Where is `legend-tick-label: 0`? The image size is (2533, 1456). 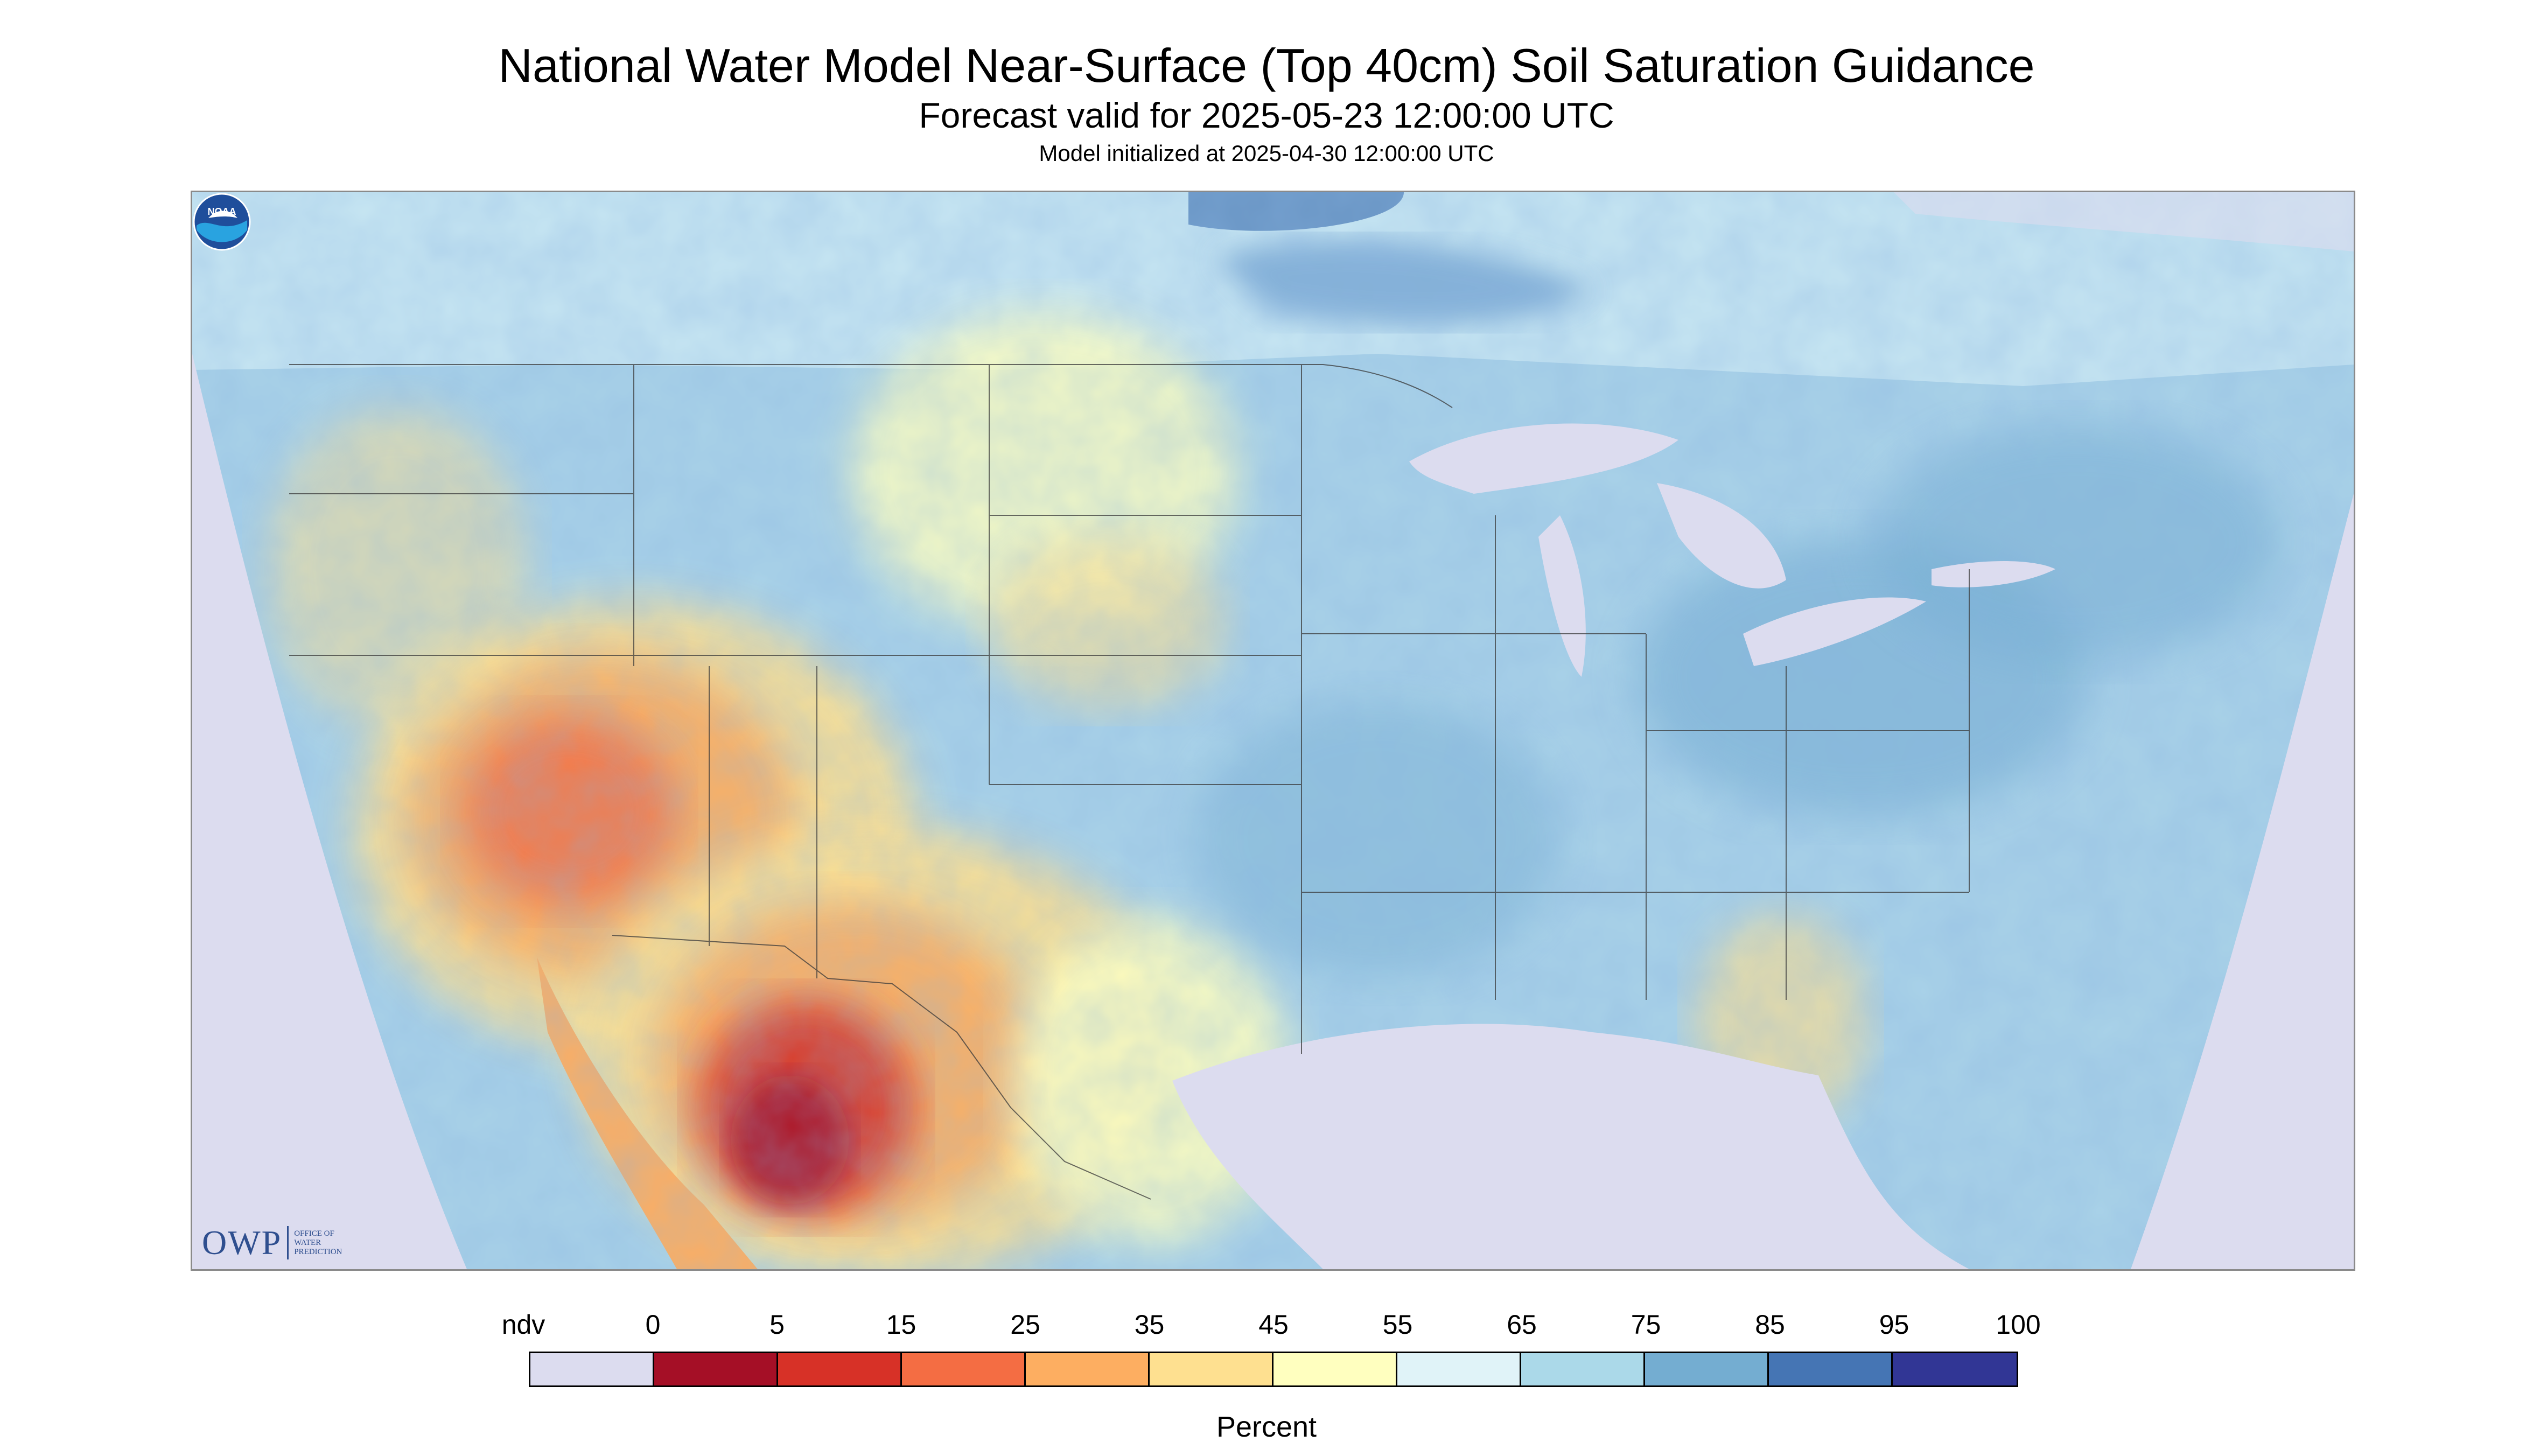 legend-tick-label: 0 is located at coordinates (653, 1325).